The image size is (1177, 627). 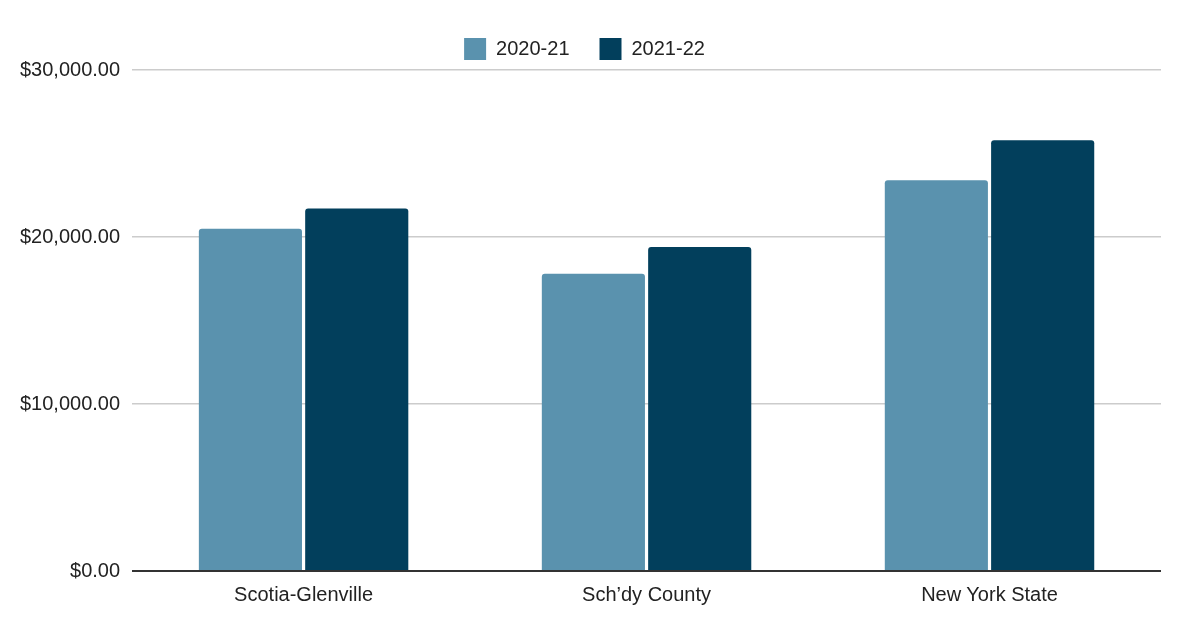 I want to click on x-tick-label: New York State, so click(x=989, y=593).